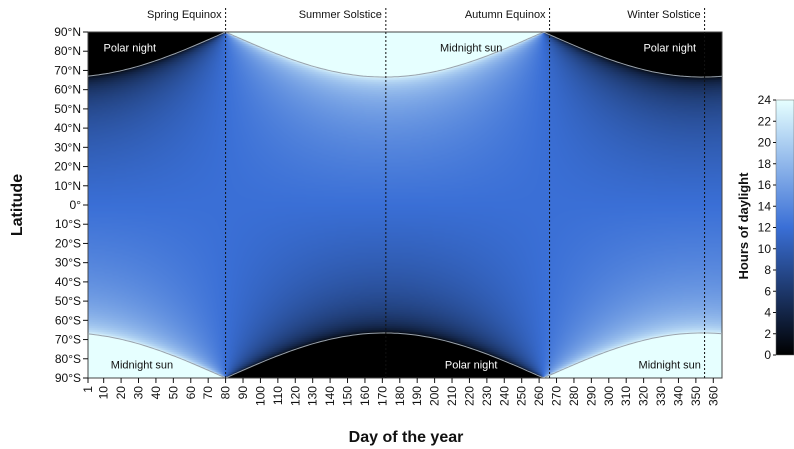 This screenshot has height=449, width=794. What do you see at coordinates (243, 393) in the screenshot?
I see `x-tick-label-9: 90` at bounding box center [243, 393].